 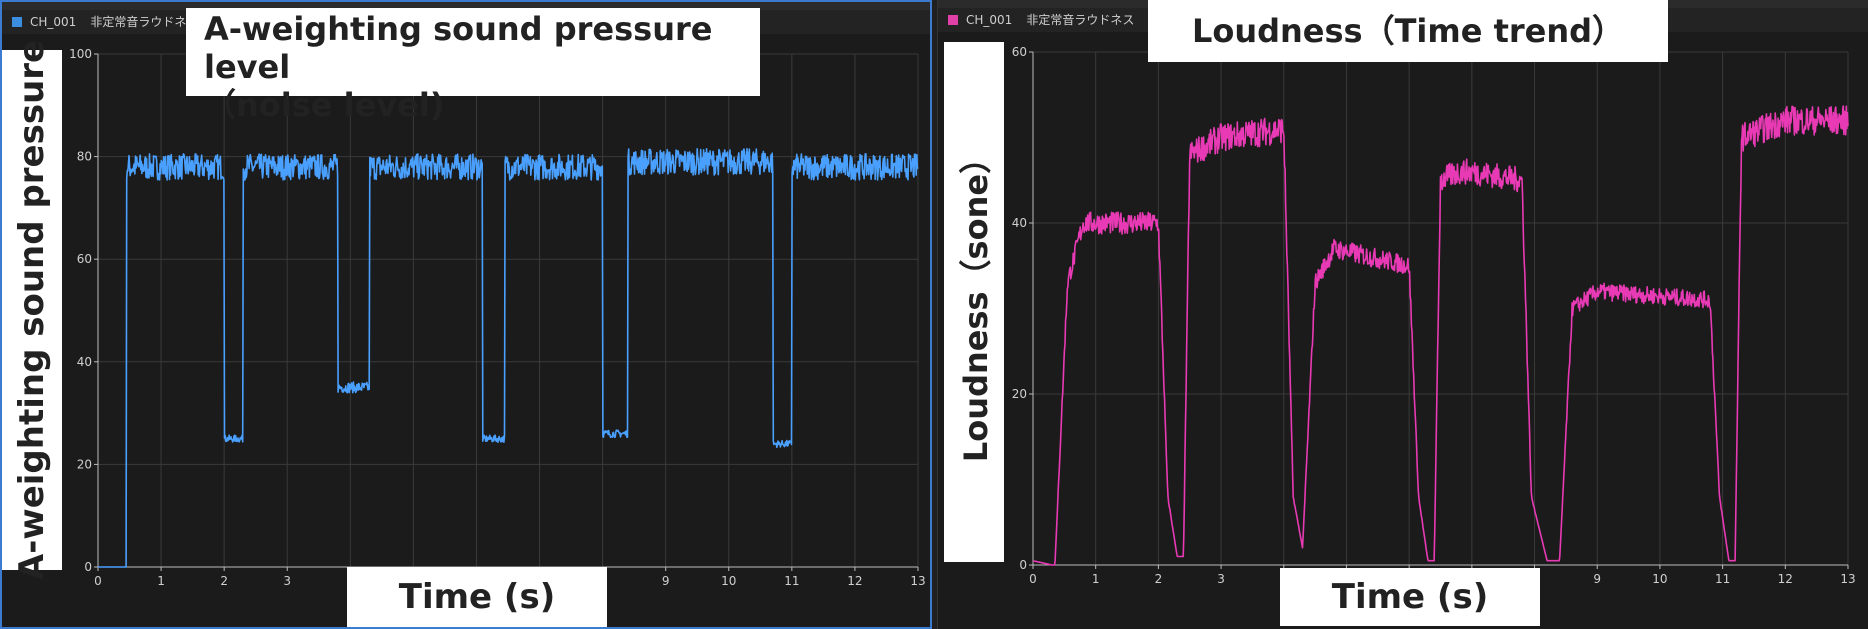 What do you see at coordinates (80, 54) in the screenshot?
I see `y-tick-label: 100` at bounding box center [80, 54].